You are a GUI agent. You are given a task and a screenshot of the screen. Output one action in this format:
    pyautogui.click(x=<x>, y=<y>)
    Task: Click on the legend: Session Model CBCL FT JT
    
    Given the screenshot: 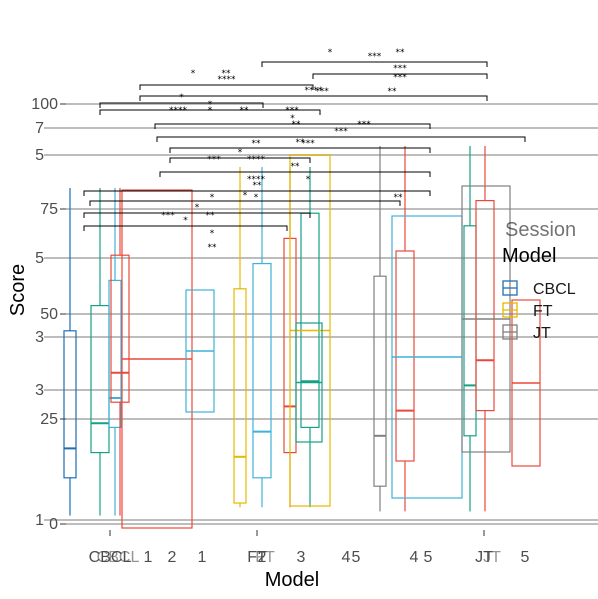 What is the action you would take?
    pyautogui.click(x=539, y=280)
    